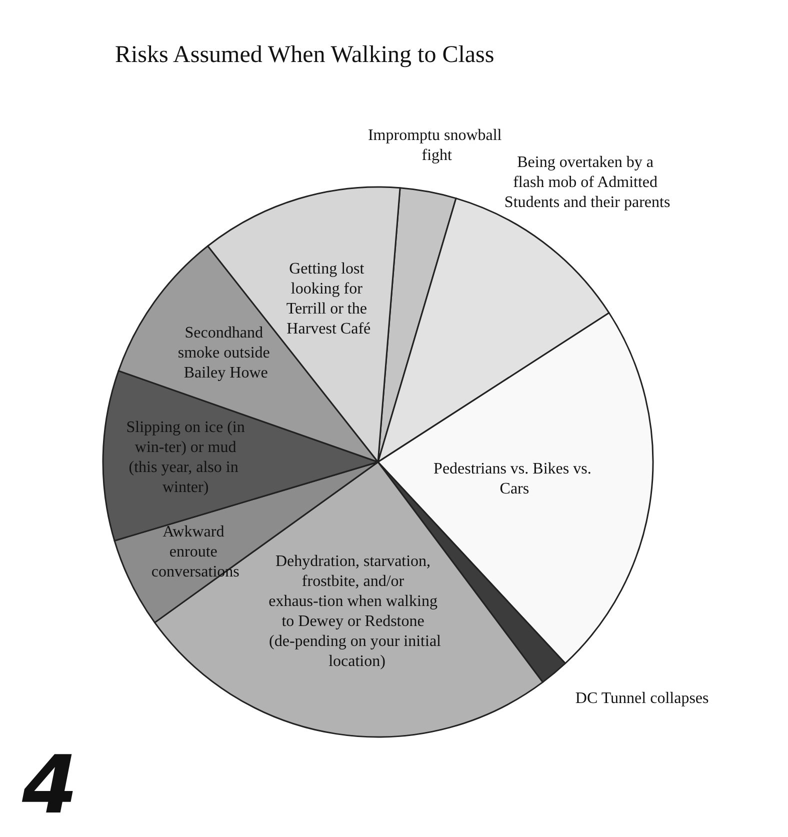  I want to click on slice-label: Being overtaken by a flash mob of Admitted Students and their parents, so click(587, 182).